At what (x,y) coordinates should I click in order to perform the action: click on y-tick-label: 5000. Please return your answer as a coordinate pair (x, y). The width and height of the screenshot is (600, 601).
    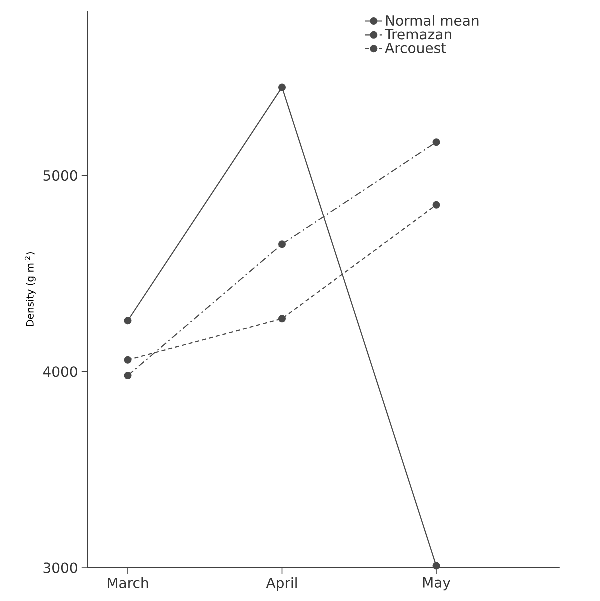
    Looking at the image, I should click on (61, 176).